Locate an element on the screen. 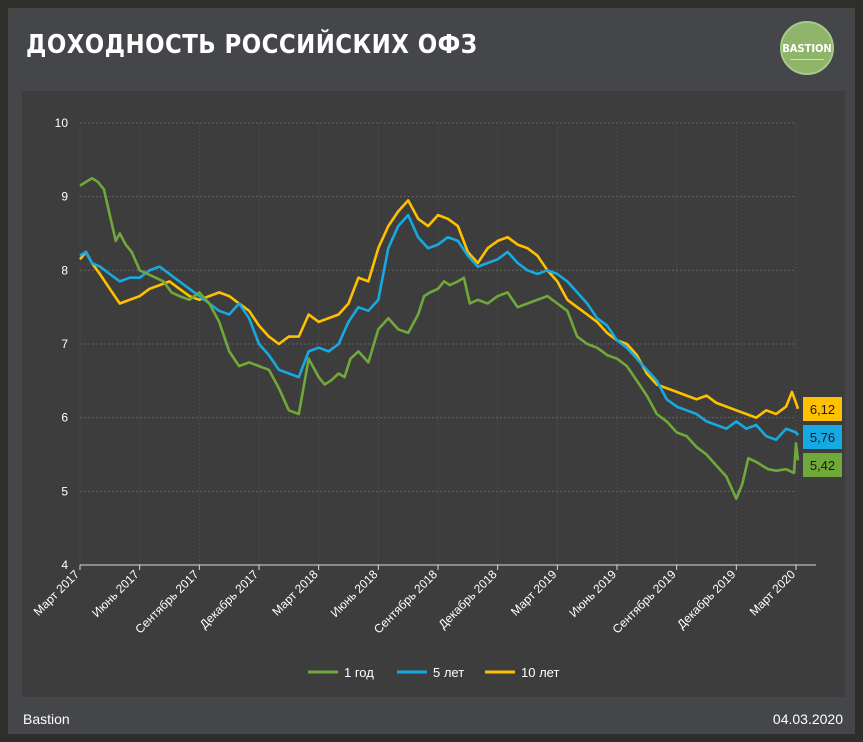 Image resolution: width=863 pixels, height=742 pixels. y-tick-label: 9 is located at coordinates (64, 197).